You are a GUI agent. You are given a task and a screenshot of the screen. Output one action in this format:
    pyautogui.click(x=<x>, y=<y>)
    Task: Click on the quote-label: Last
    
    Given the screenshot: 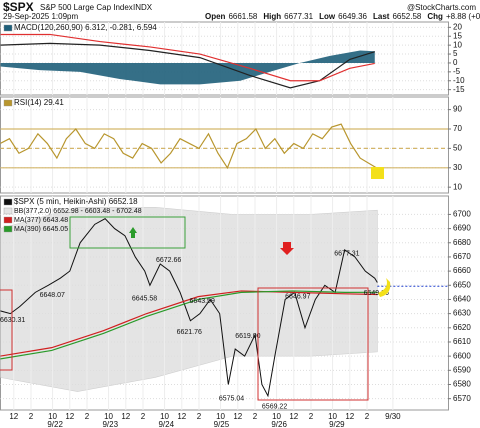 What is the action you would take?
    pyautogui.click(x=381, y=16)
    